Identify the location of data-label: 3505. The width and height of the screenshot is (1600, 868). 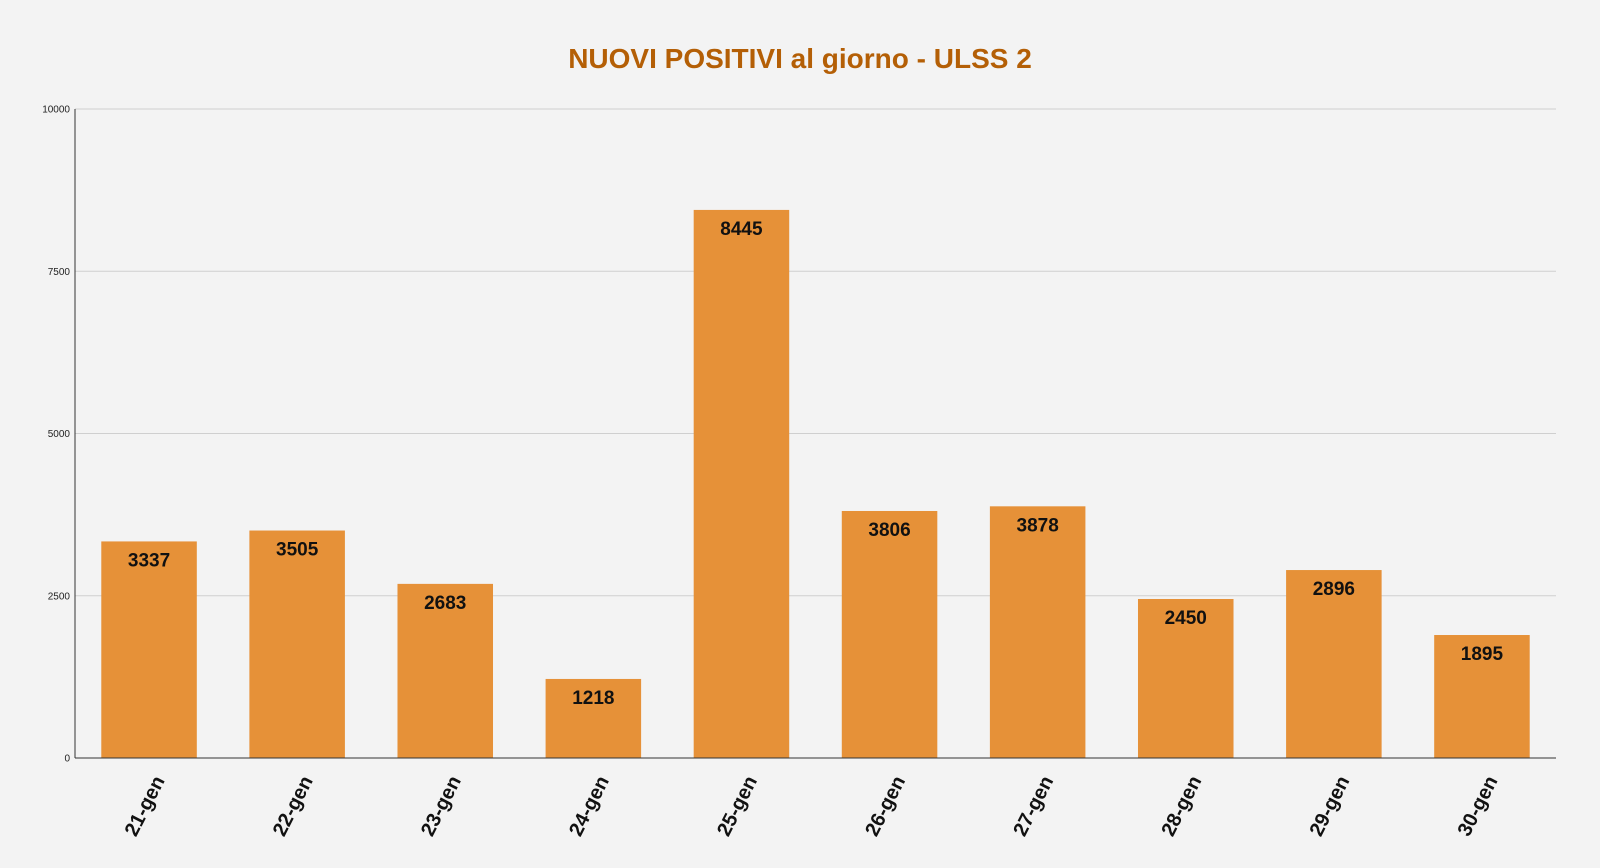
(297, 550).